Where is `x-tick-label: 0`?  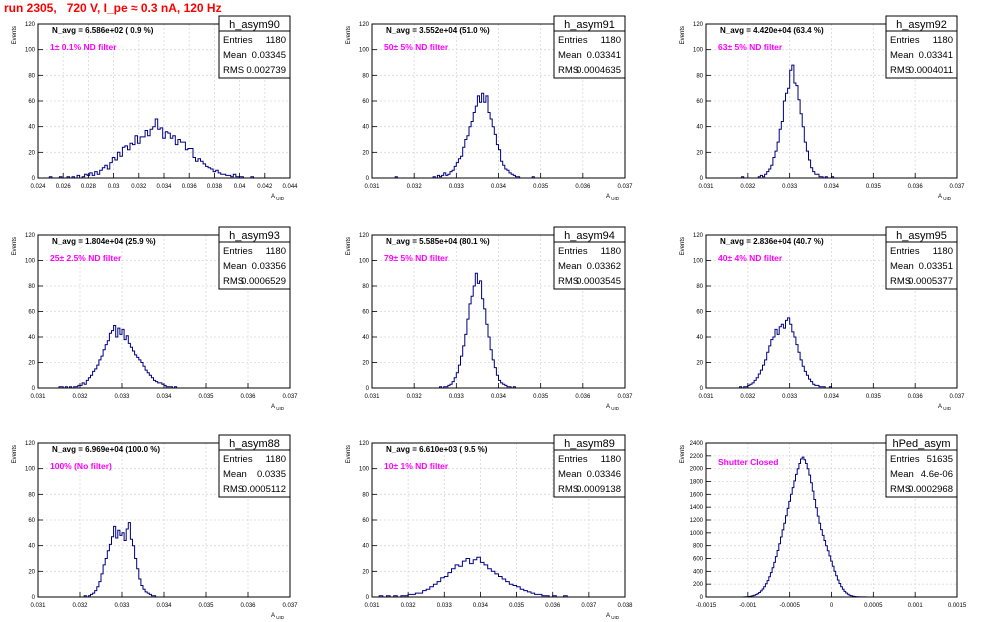
x-tick-label: 0 is located at coordinates (832, 606).